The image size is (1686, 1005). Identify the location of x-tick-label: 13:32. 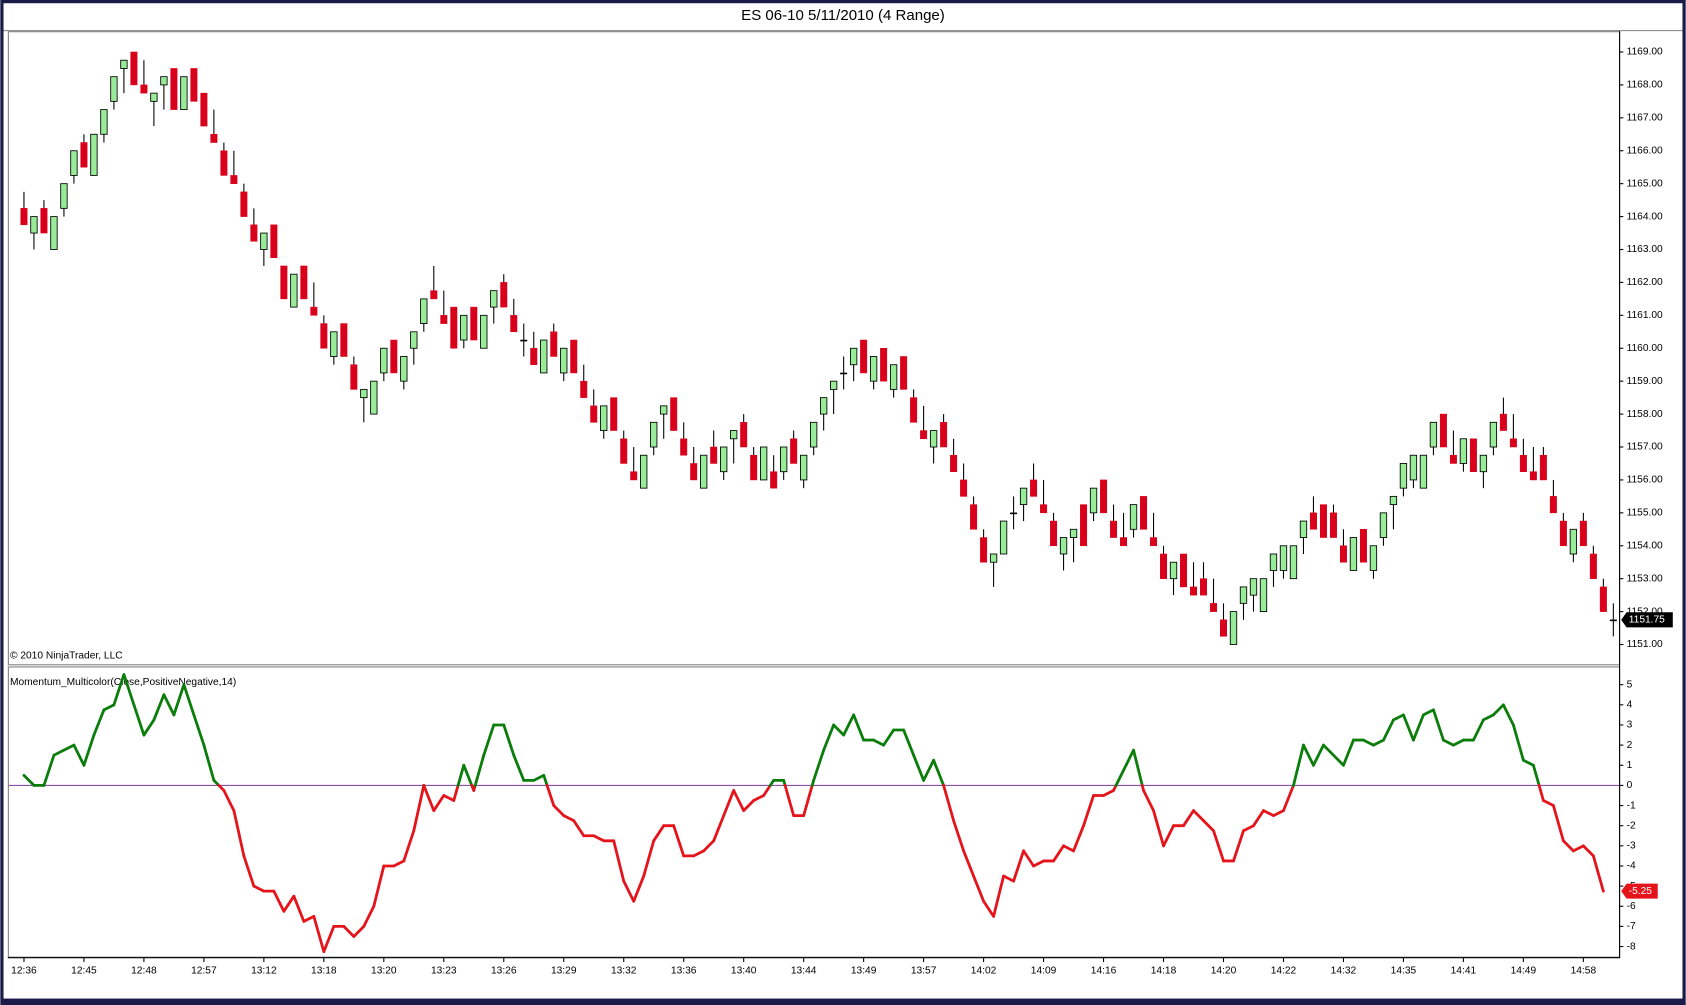
(624, 970).